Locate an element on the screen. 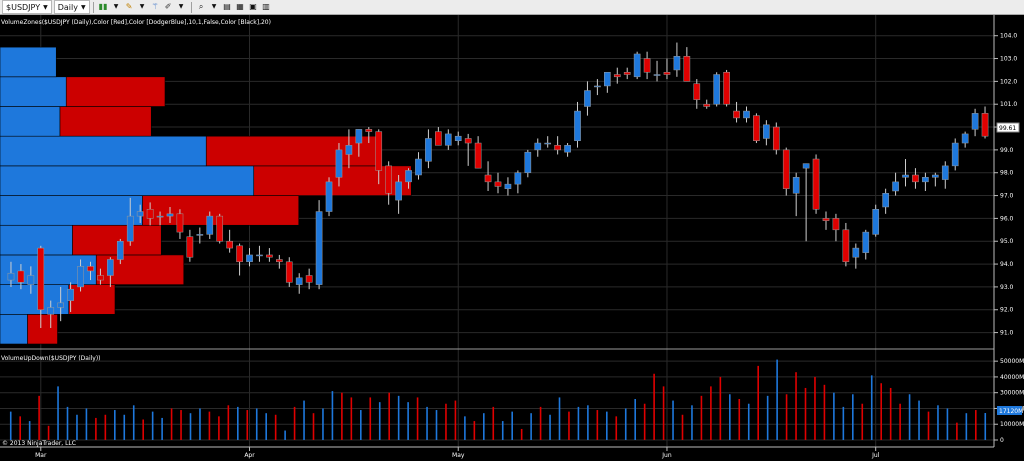  wand-icon: ⚚ is located at coordinates (155, 6).